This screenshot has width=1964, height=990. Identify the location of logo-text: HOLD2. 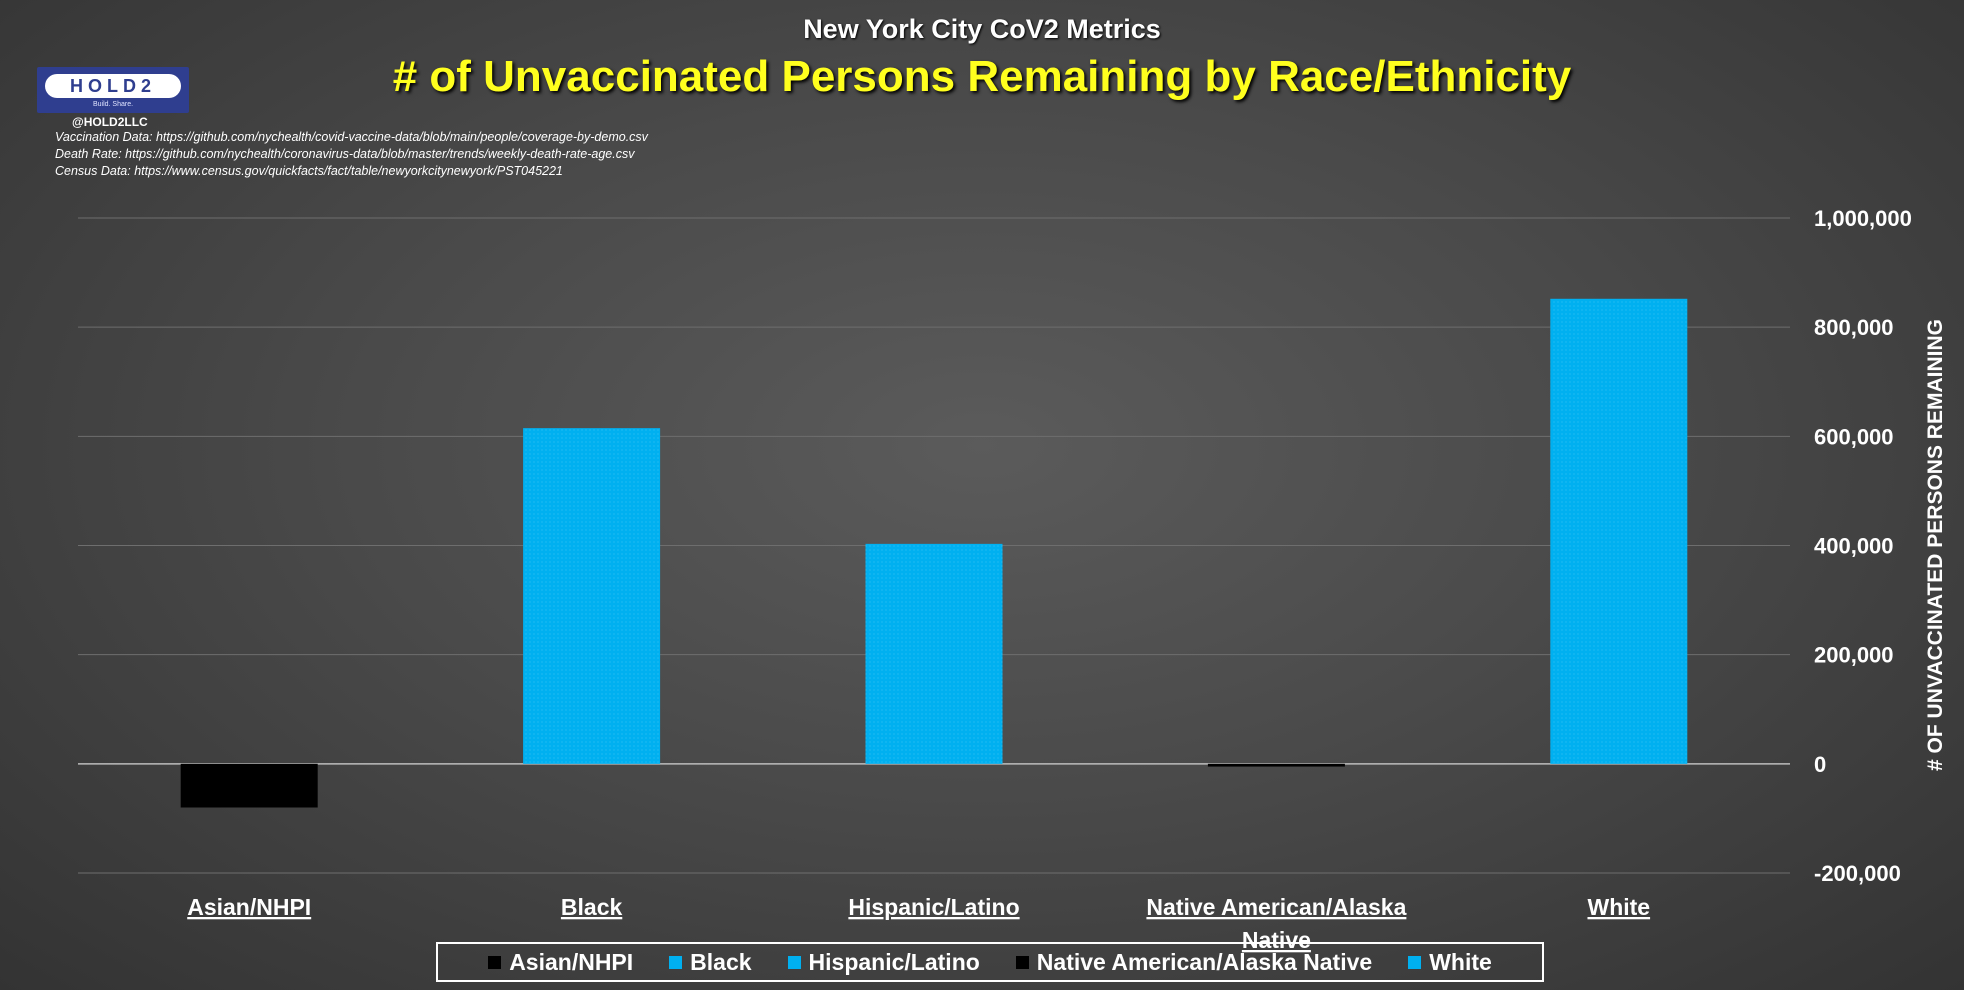
(113, 86).